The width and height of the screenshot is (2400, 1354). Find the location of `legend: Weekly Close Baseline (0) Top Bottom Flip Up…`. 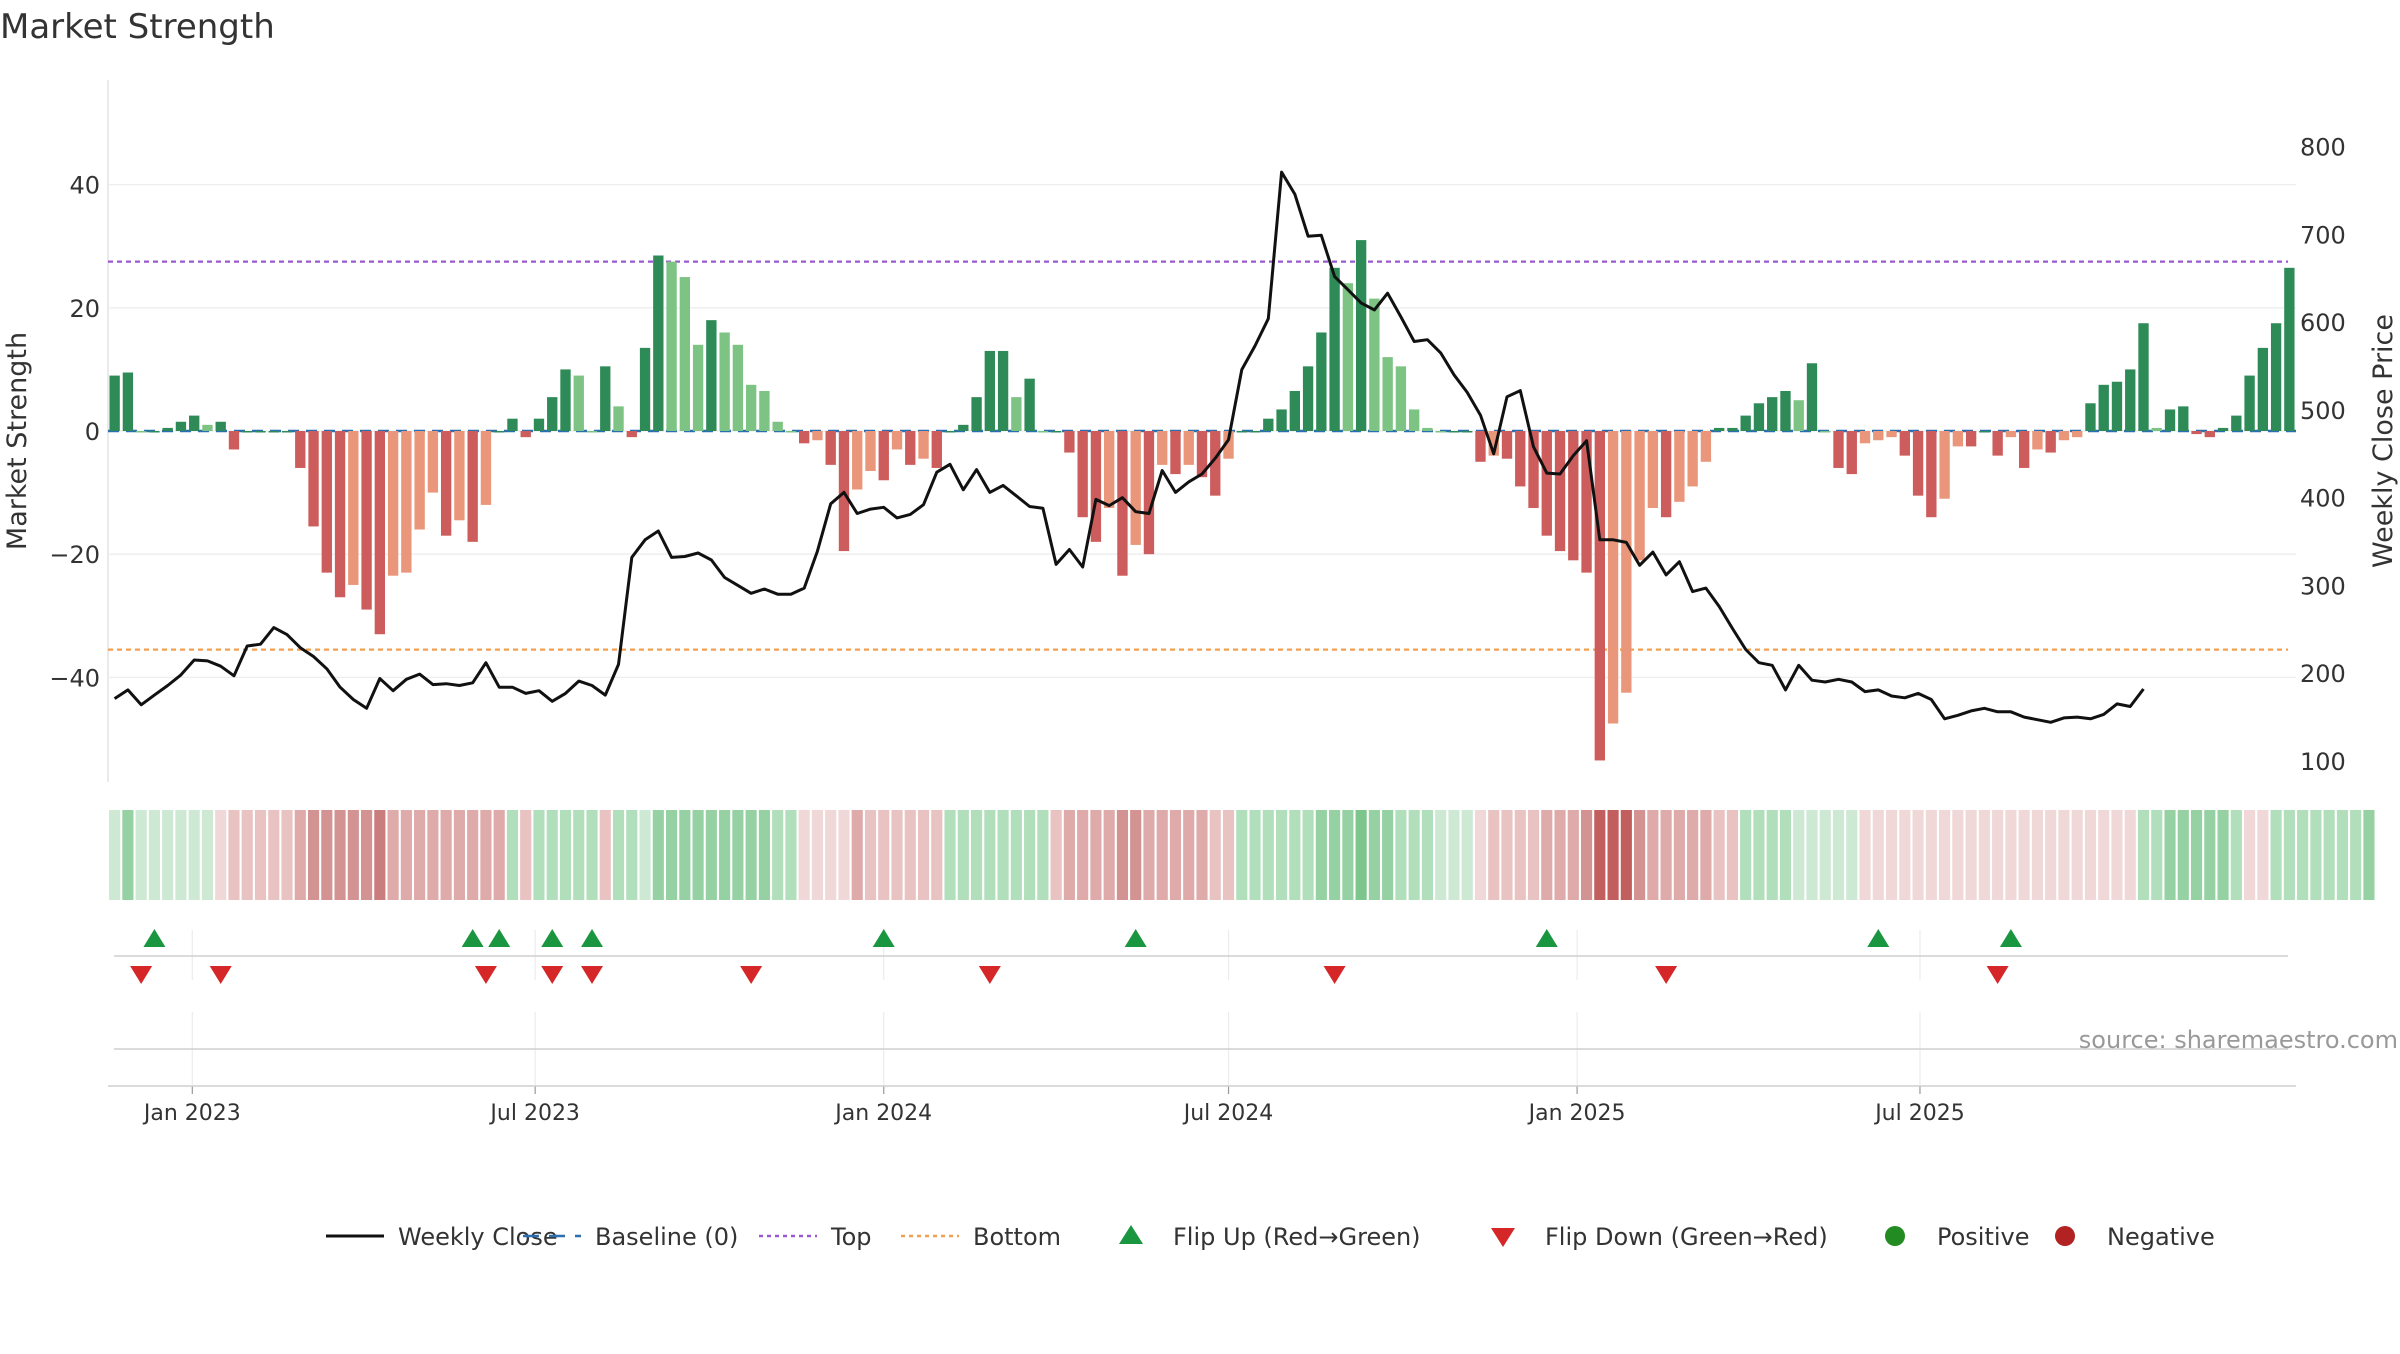

legend: Weekly Close Baseline (0) Top Bottom Flip Up… is located at coordinates (1270, 1237).